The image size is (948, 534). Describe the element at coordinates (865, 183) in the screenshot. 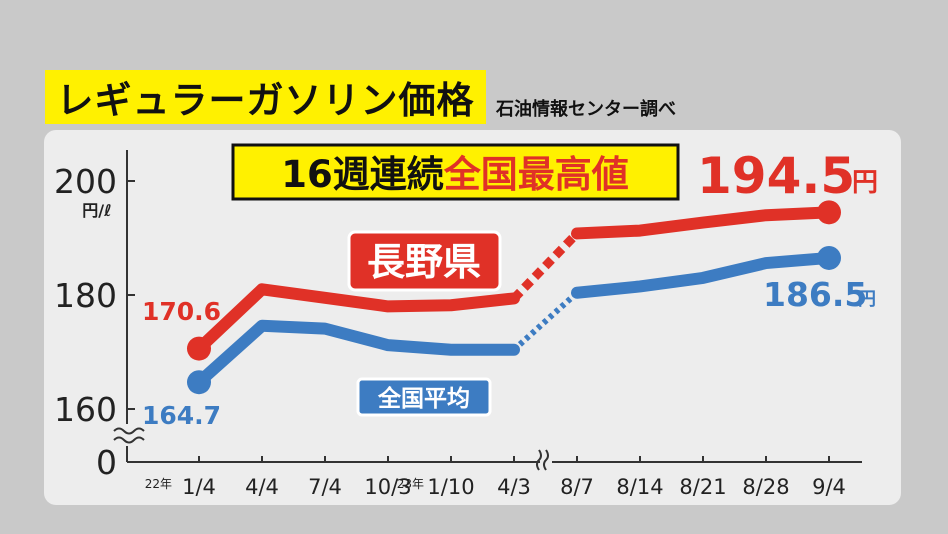

I see `nagano-end-unit: 円` at that location.